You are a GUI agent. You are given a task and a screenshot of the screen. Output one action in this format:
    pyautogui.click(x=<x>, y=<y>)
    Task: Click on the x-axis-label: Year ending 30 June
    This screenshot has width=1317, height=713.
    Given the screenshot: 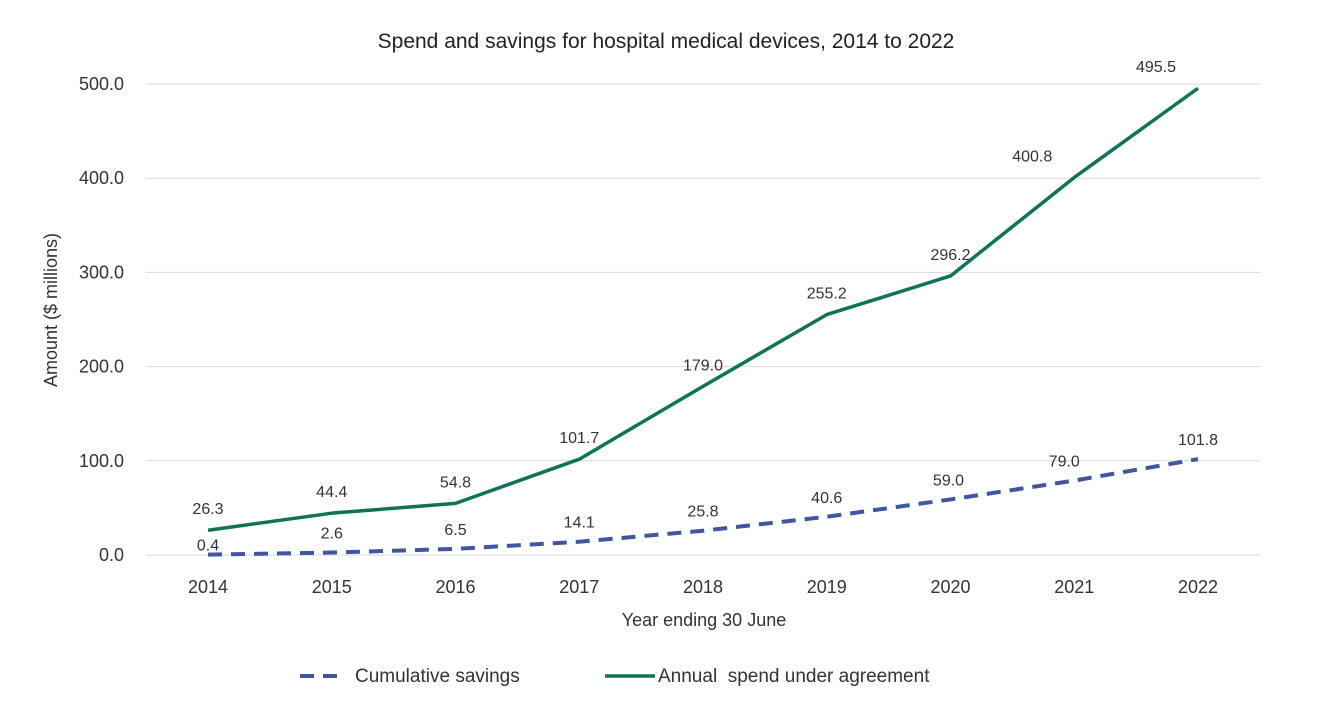 What is the action you would take?
    pyautogui.click(x=704, y=620)
    